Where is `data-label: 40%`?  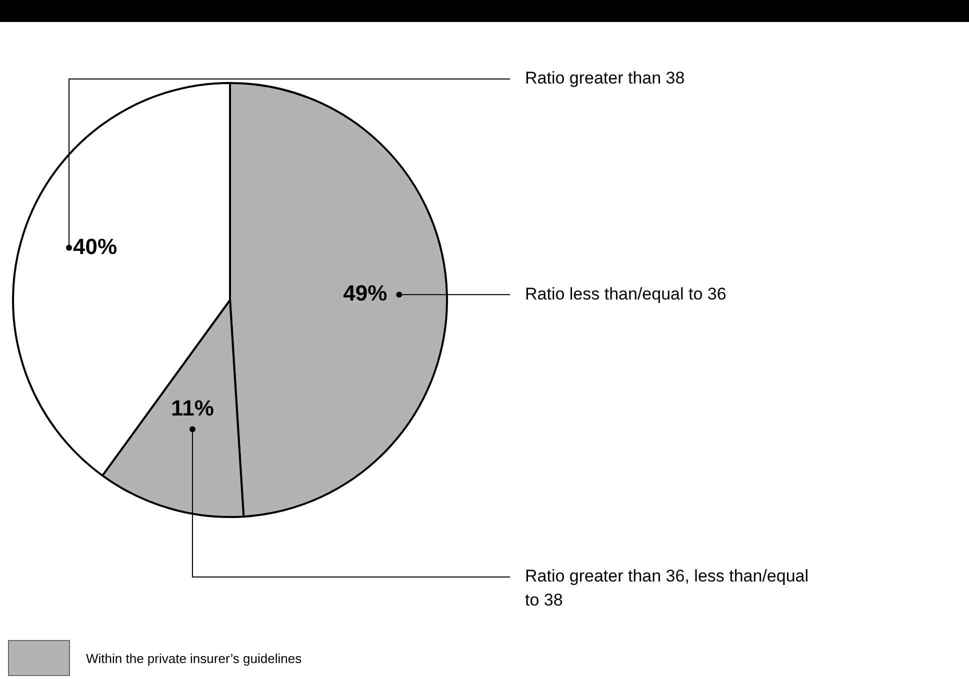 data-label: 40% is located at coordinates (95, 246).